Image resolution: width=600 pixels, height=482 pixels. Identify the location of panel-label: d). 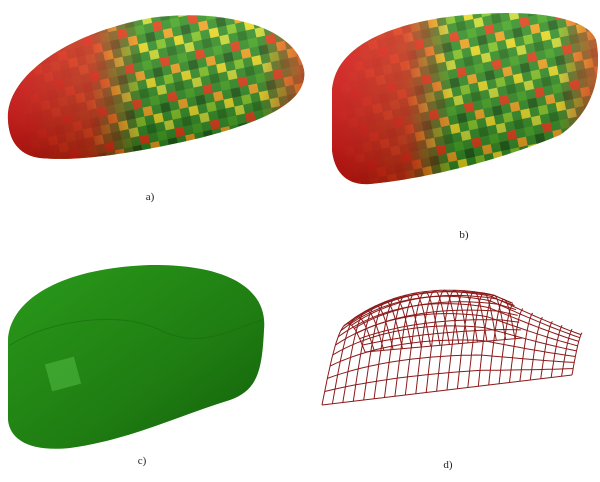
(448, 465).